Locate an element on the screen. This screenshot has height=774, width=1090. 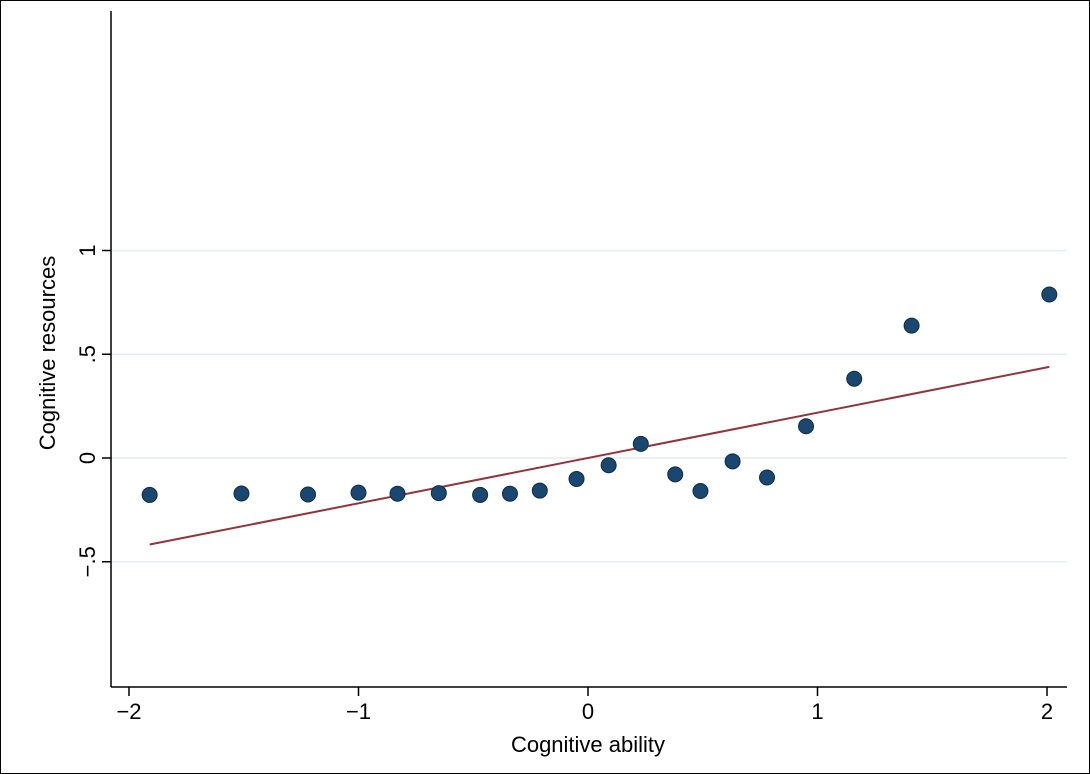
x-tick-label-2: 0 is located at coordinates (588, 711).